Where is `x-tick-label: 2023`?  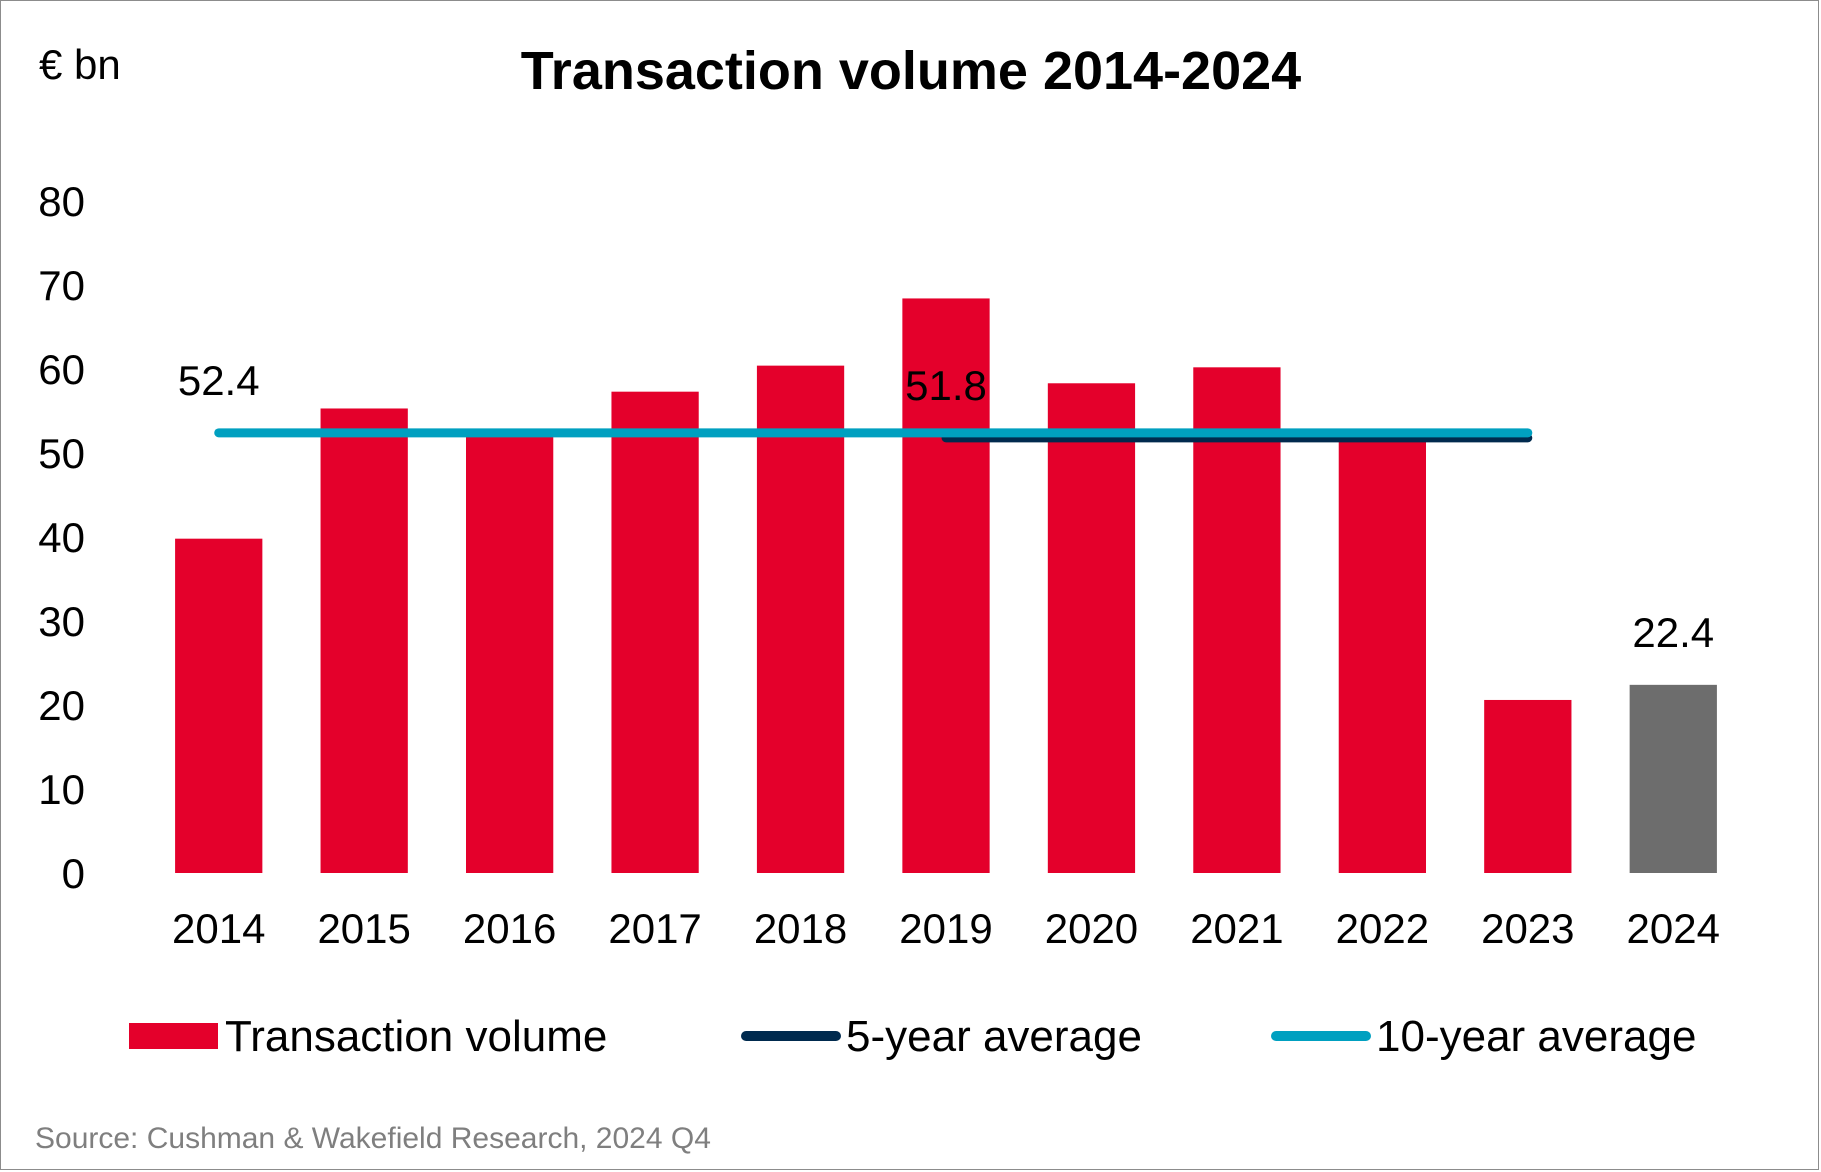
x-tick-label: 2023 is located at coordinates (1527, 928).